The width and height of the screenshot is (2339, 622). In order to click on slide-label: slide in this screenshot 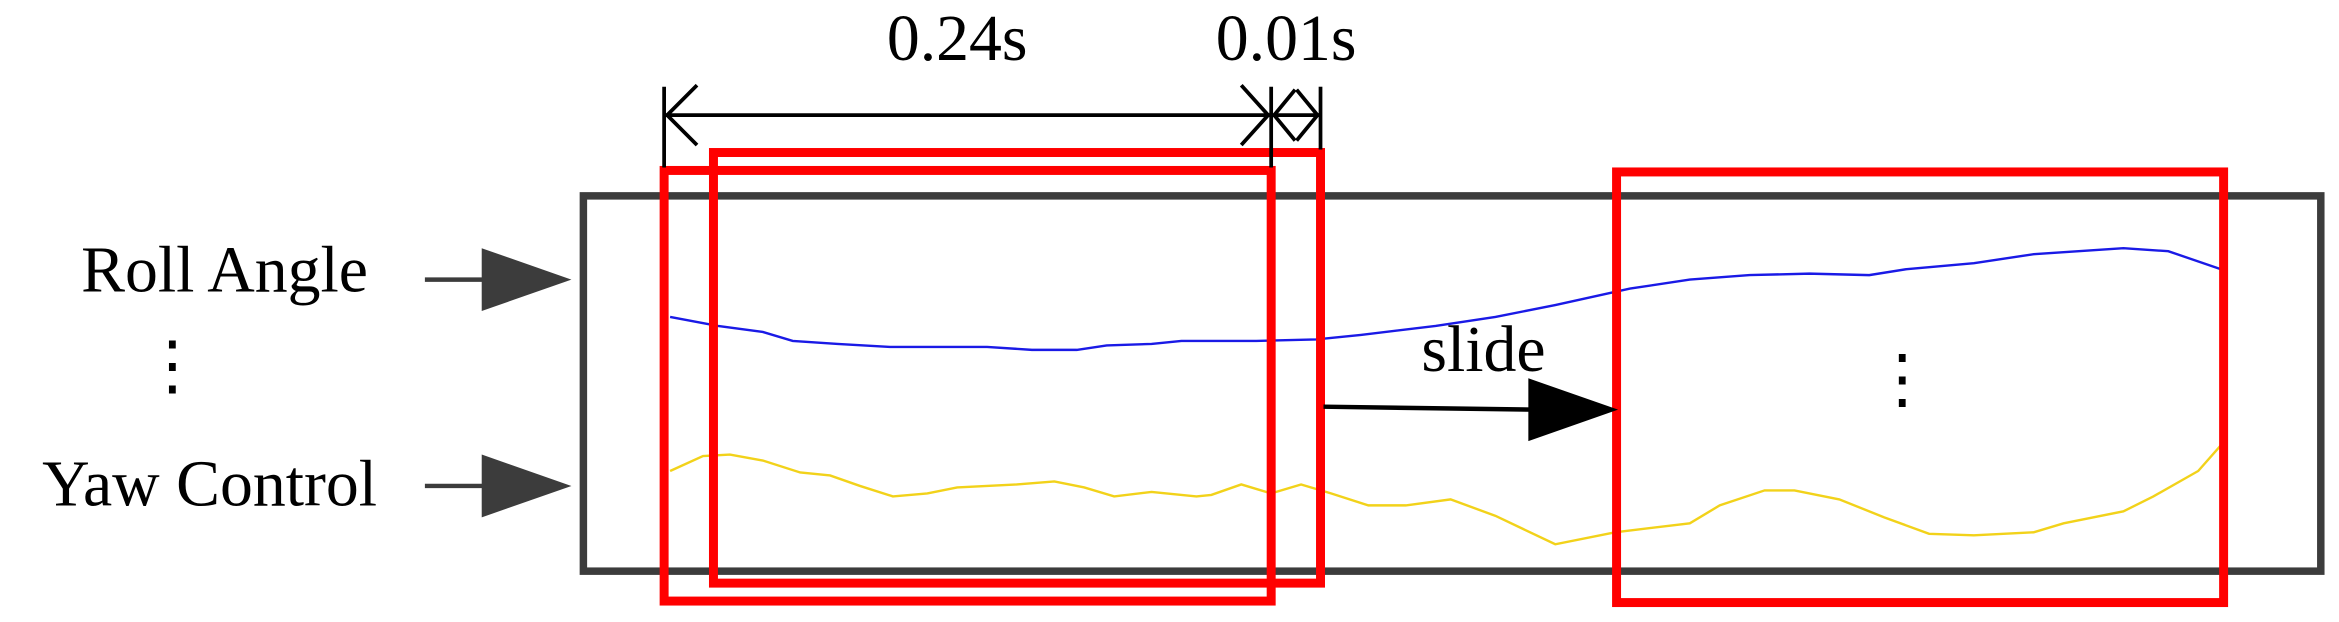, I will do `click(1483, 349)`.